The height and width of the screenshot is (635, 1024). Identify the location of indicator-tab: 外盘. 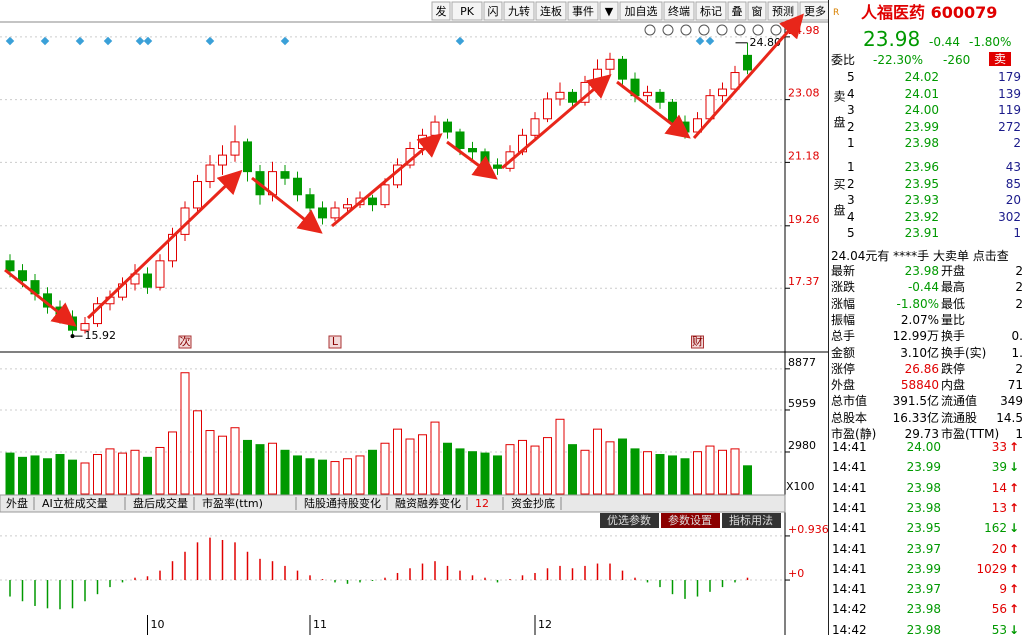
(17, 503).